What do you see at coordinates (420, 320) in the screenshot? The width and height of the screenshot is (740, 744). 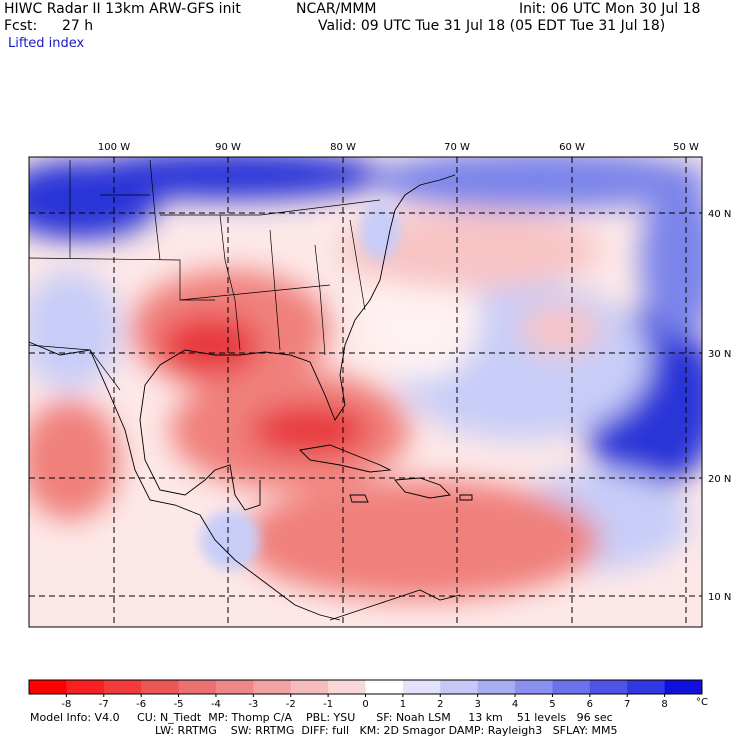 I see `neutral-atlantic` at bounding box center [420, 320].